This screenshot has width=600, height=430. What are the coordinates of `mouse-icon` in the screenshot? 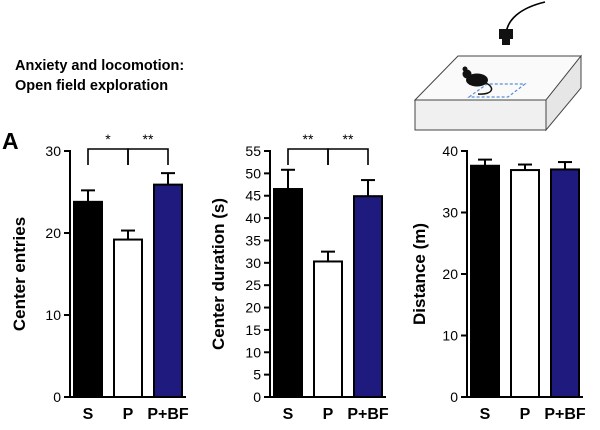 It's located at (477, 80).